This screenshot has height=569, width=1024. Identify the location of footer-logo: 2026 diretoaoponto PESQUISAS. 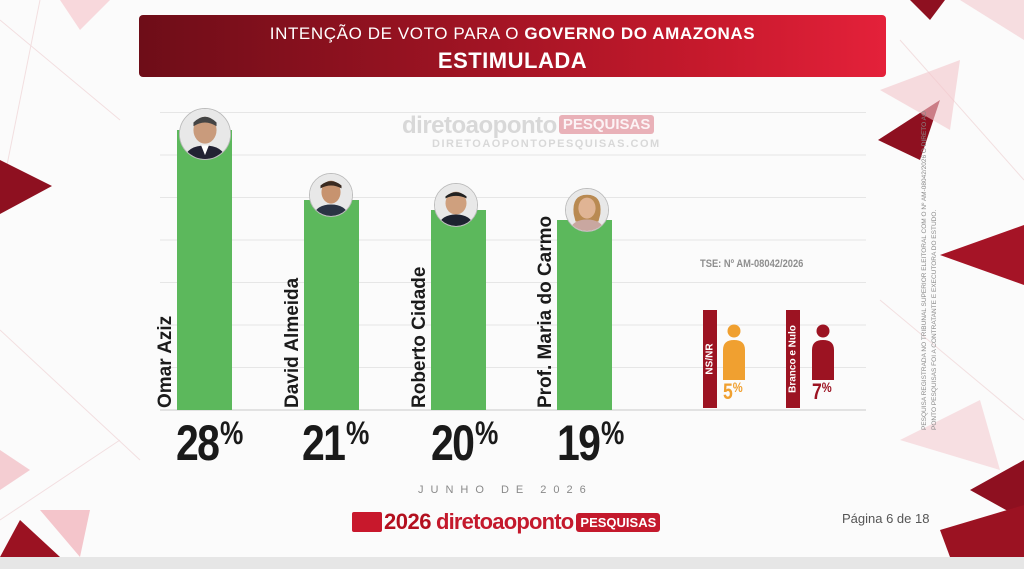
(506, 522).